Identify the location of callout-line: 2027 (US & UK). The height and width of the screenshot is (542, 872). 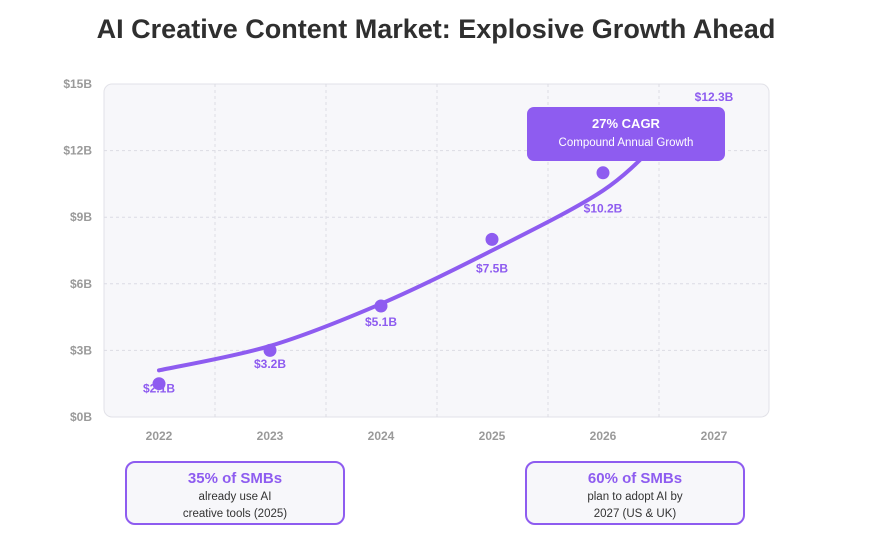
(635, 514).